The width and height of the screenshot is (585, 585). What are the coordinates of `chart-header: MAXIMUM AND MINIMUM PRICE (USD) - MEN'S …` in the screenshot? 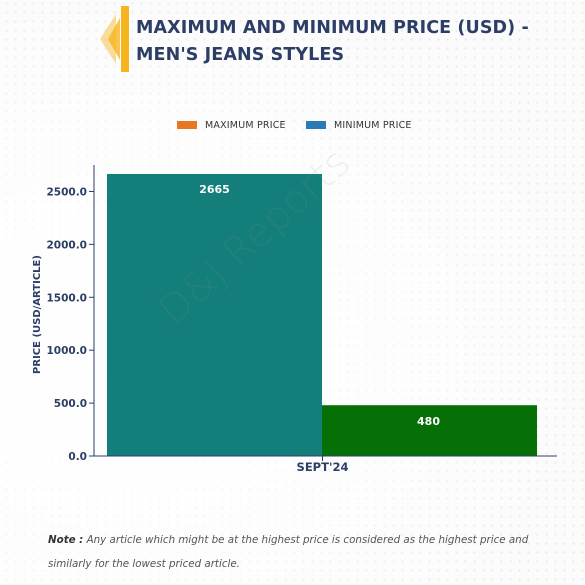 It's located at (333, 39).